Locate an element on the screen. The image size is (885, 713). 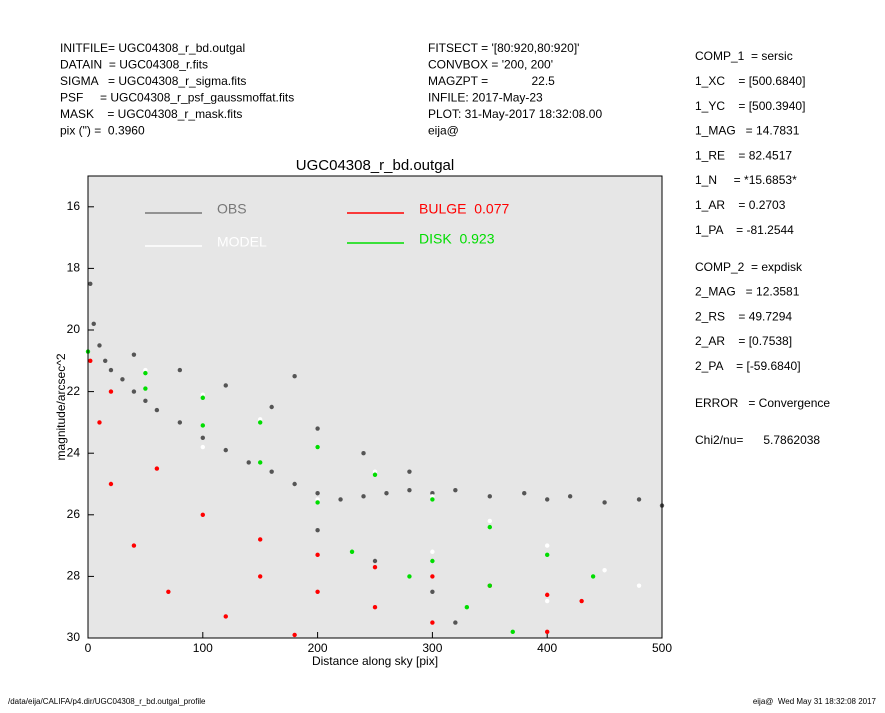
footer-date: eija@ Wed May 31 18:32:08 2017 is located at coordinates (815, 701).